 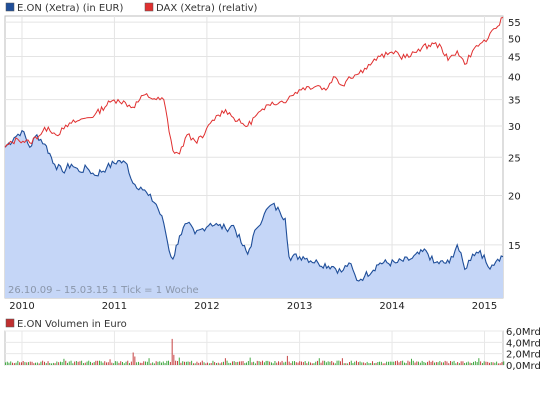 What do you see at coordinates (514, 246) in the screenshot?
I see `y-tick-label: 15` at bounding box center [514, 246].